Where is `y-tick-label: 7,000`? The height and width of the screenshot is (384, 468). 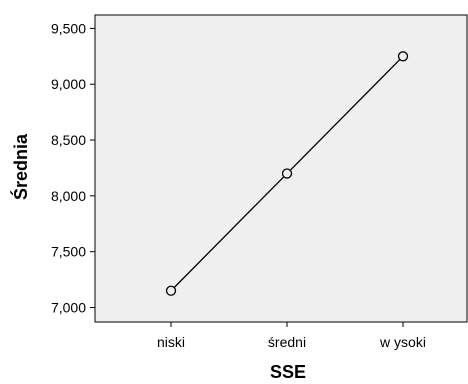
y-tick-label: 7,000 is located at coordinates (68, 307).